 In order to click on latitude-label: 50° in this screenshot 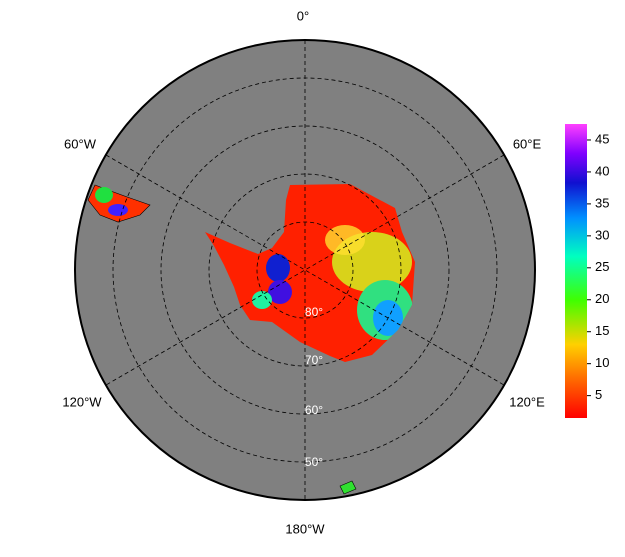, I will do `click(314, 462)`.